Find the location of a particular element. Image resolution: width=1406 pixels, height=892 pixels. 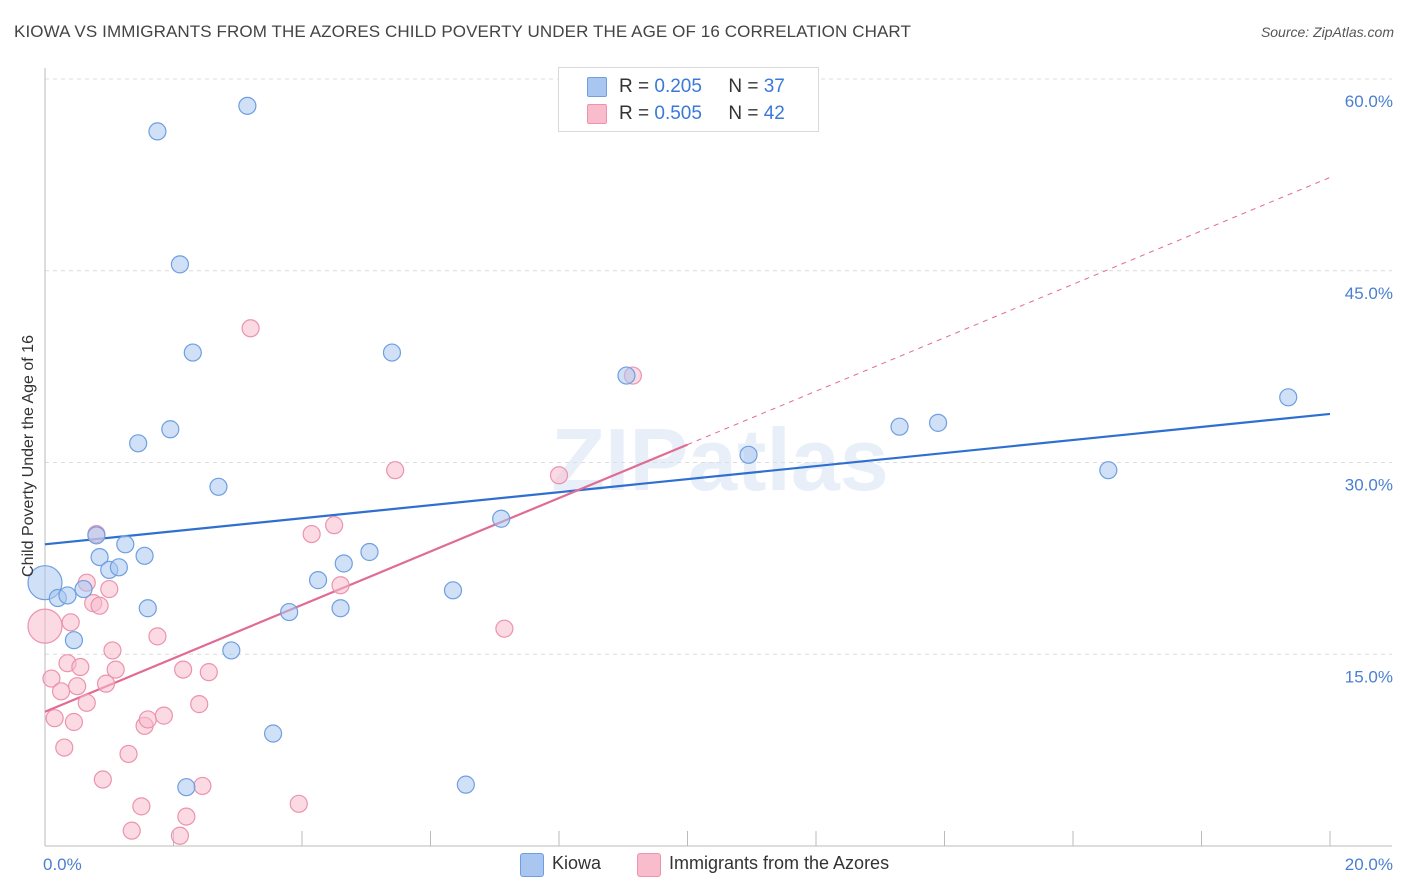

azores-legend-swatch is located at coordinates (649, 865).